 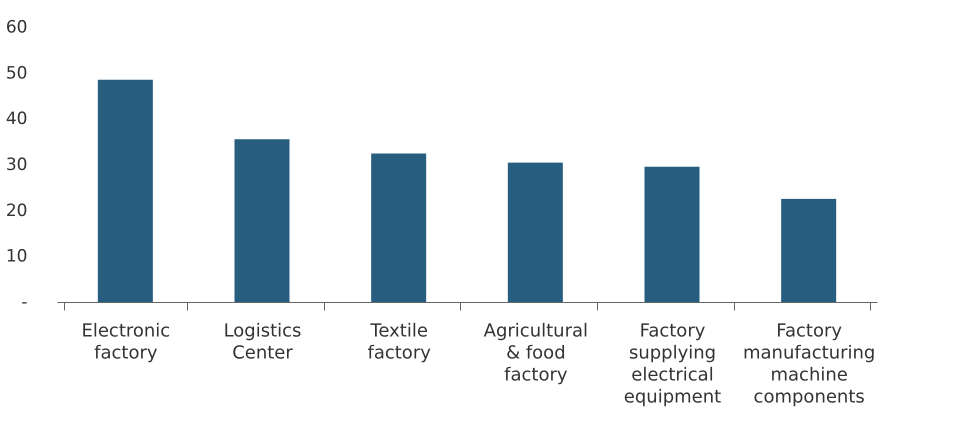 What do you see at coordinates (17, 256) in the screenshot?
I see `y-tick-label: 10` at bounding box center [17, 256].